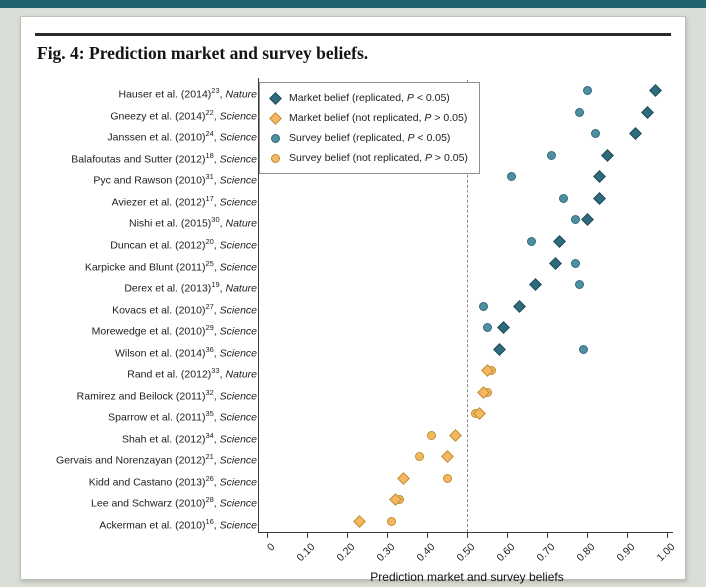 This screenshot has height=587, width=706. Describe the element at coordinates (193, 222) in the screenshot. I see `study-label: Nishi et al. (2015)30, Nature` at that location.